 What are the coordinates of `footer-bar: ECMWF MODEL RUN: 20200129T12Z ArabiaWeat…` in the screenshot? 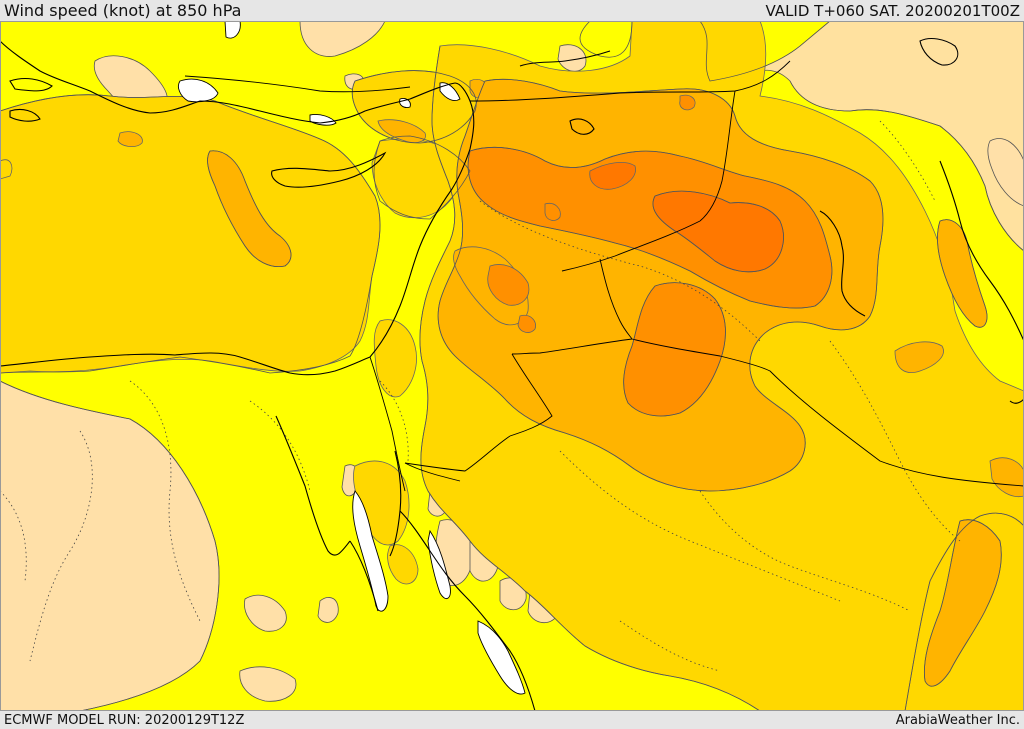 It's located at (512, 720).